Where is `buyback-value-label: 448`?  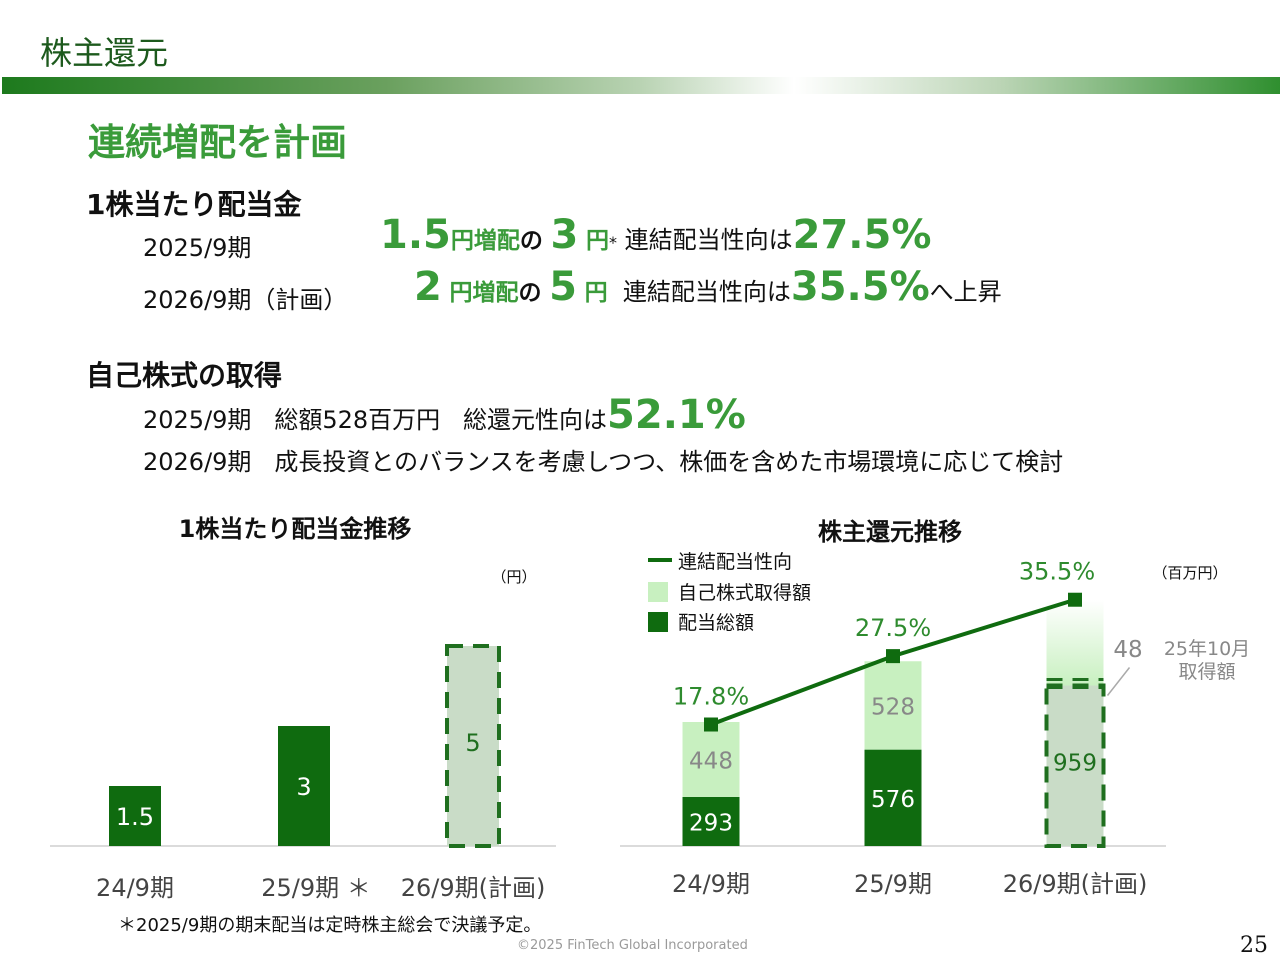 buyback-value-label: 448 is located at coordinates (711, 761).